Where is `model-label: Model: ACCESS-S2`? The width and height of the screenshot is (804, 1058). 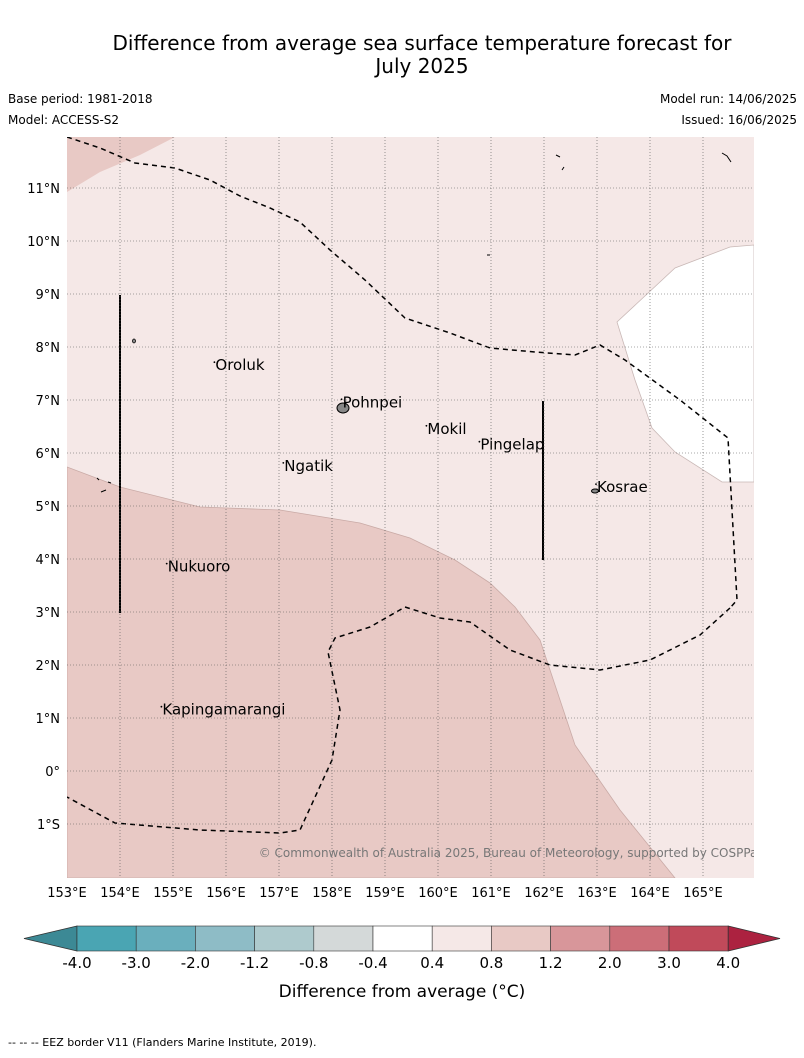 model-label: Model: ACCESS-S2 is located at coordinates (64, 120).